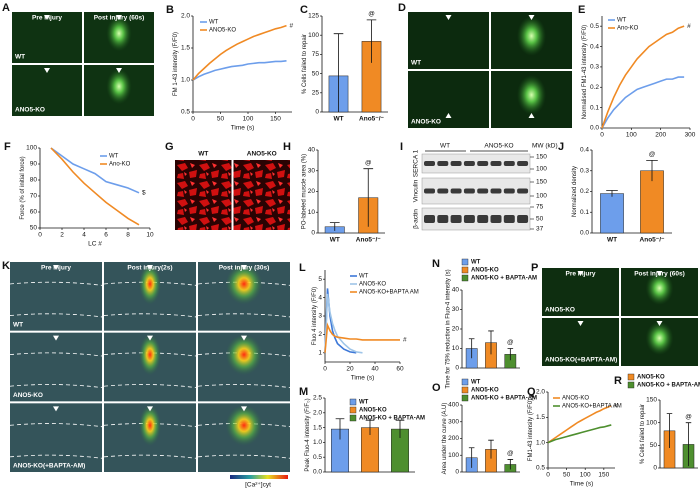  Describe the element at coordinates (56, 268) in the screenshot. I see `column-label: Pre injury` at that location.